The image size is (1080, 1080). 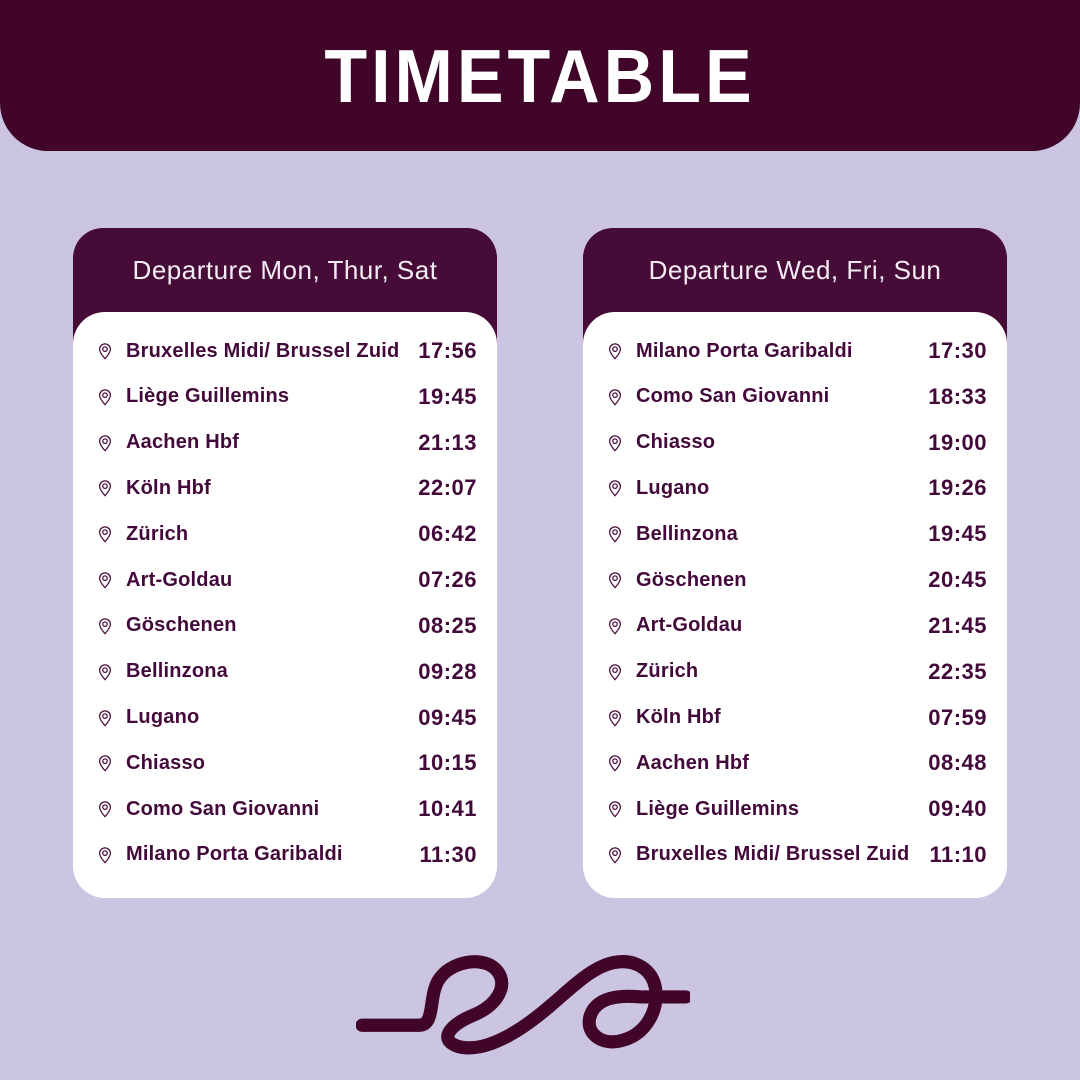 I want to click on departure-time: 20:45, so click(x=957, y=580).